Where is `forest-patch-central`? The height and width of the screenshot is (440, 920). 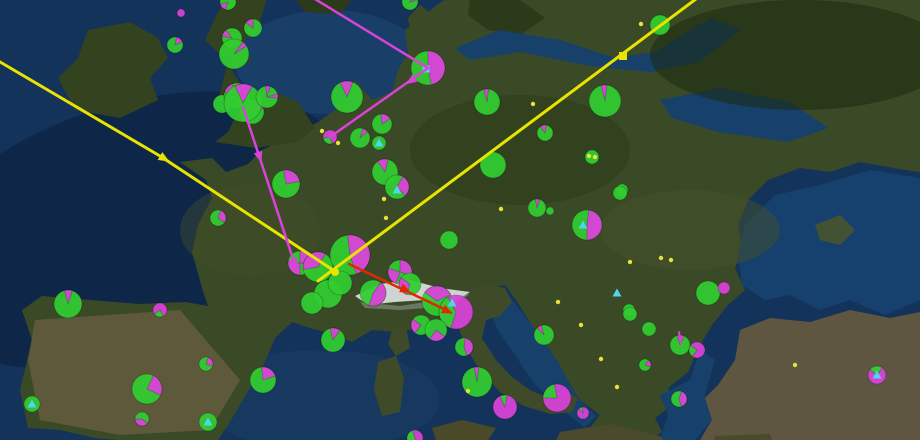 forest-patch-central is located at coordinates (520, 150).